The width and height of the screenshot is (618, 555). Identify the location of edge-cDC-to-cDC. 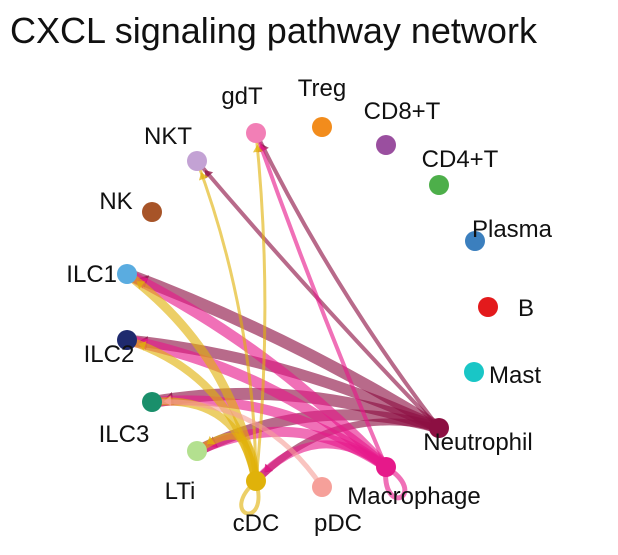
(250, 497).